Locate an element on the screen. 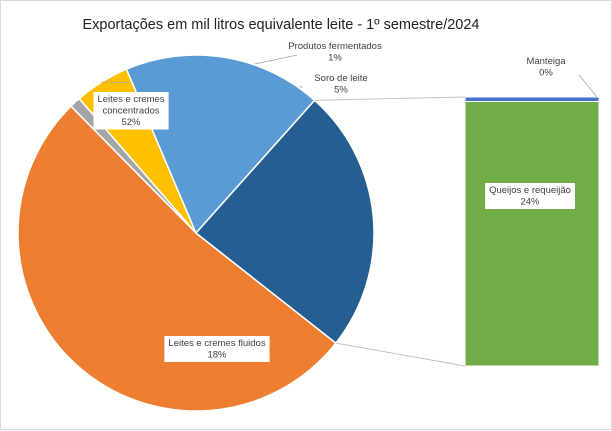 This screenshot has height=431, width=612. label-percent: 5% is located at coordinates (341, 90).